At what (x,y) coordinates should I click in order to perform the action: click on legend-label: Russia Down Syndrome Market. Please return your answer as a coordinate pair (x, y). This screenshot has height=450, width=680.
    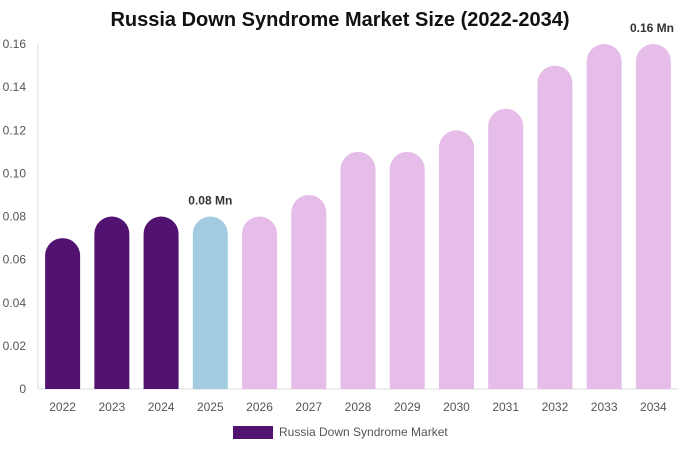
    Looking at the image, I should click on (363, 432).